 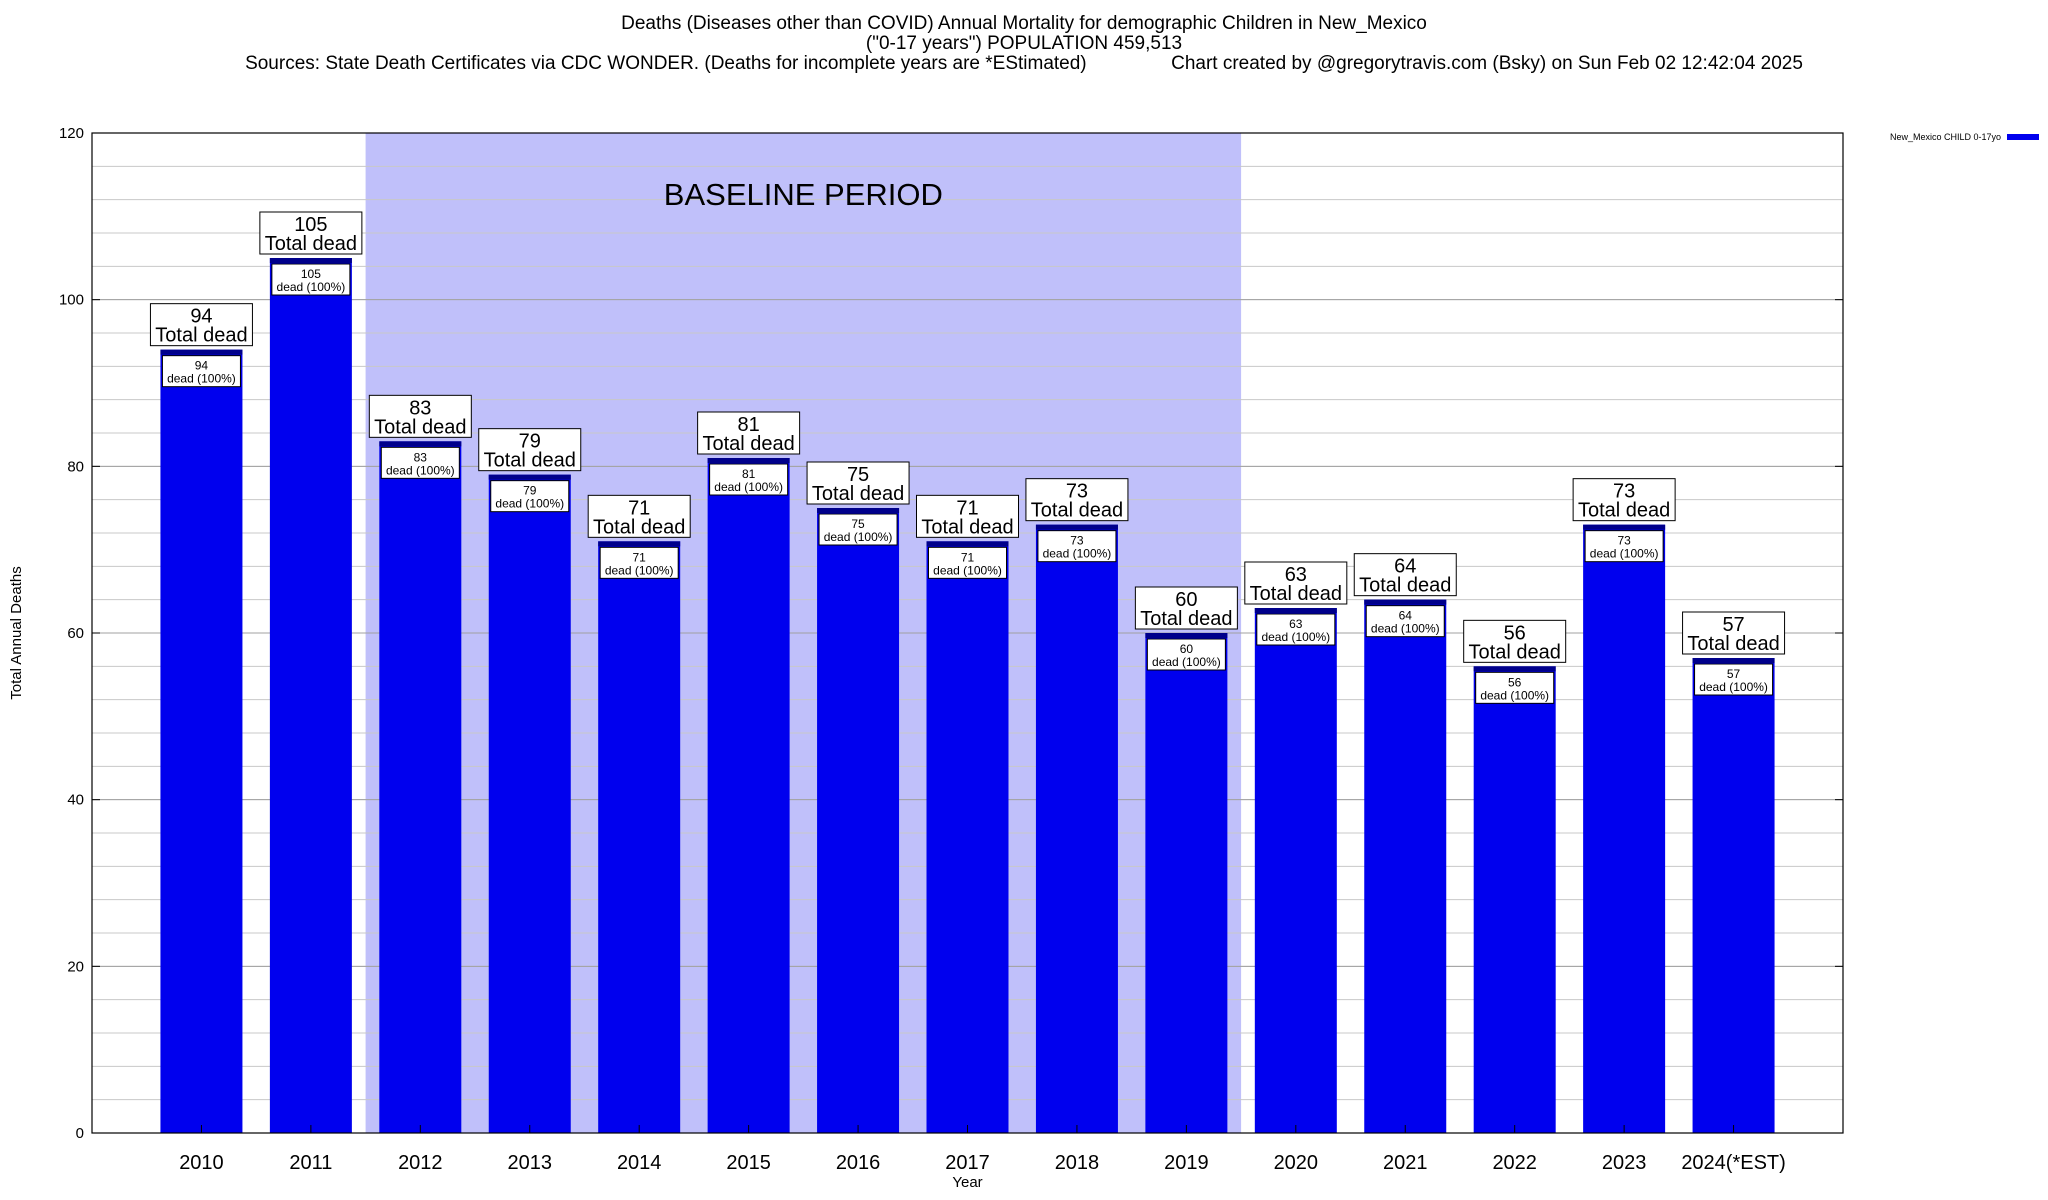 What do you see at coordinates (201, 1163) in the screenshot?
I see `x-tick-label: 2010` at bounding box center [201, 1163].